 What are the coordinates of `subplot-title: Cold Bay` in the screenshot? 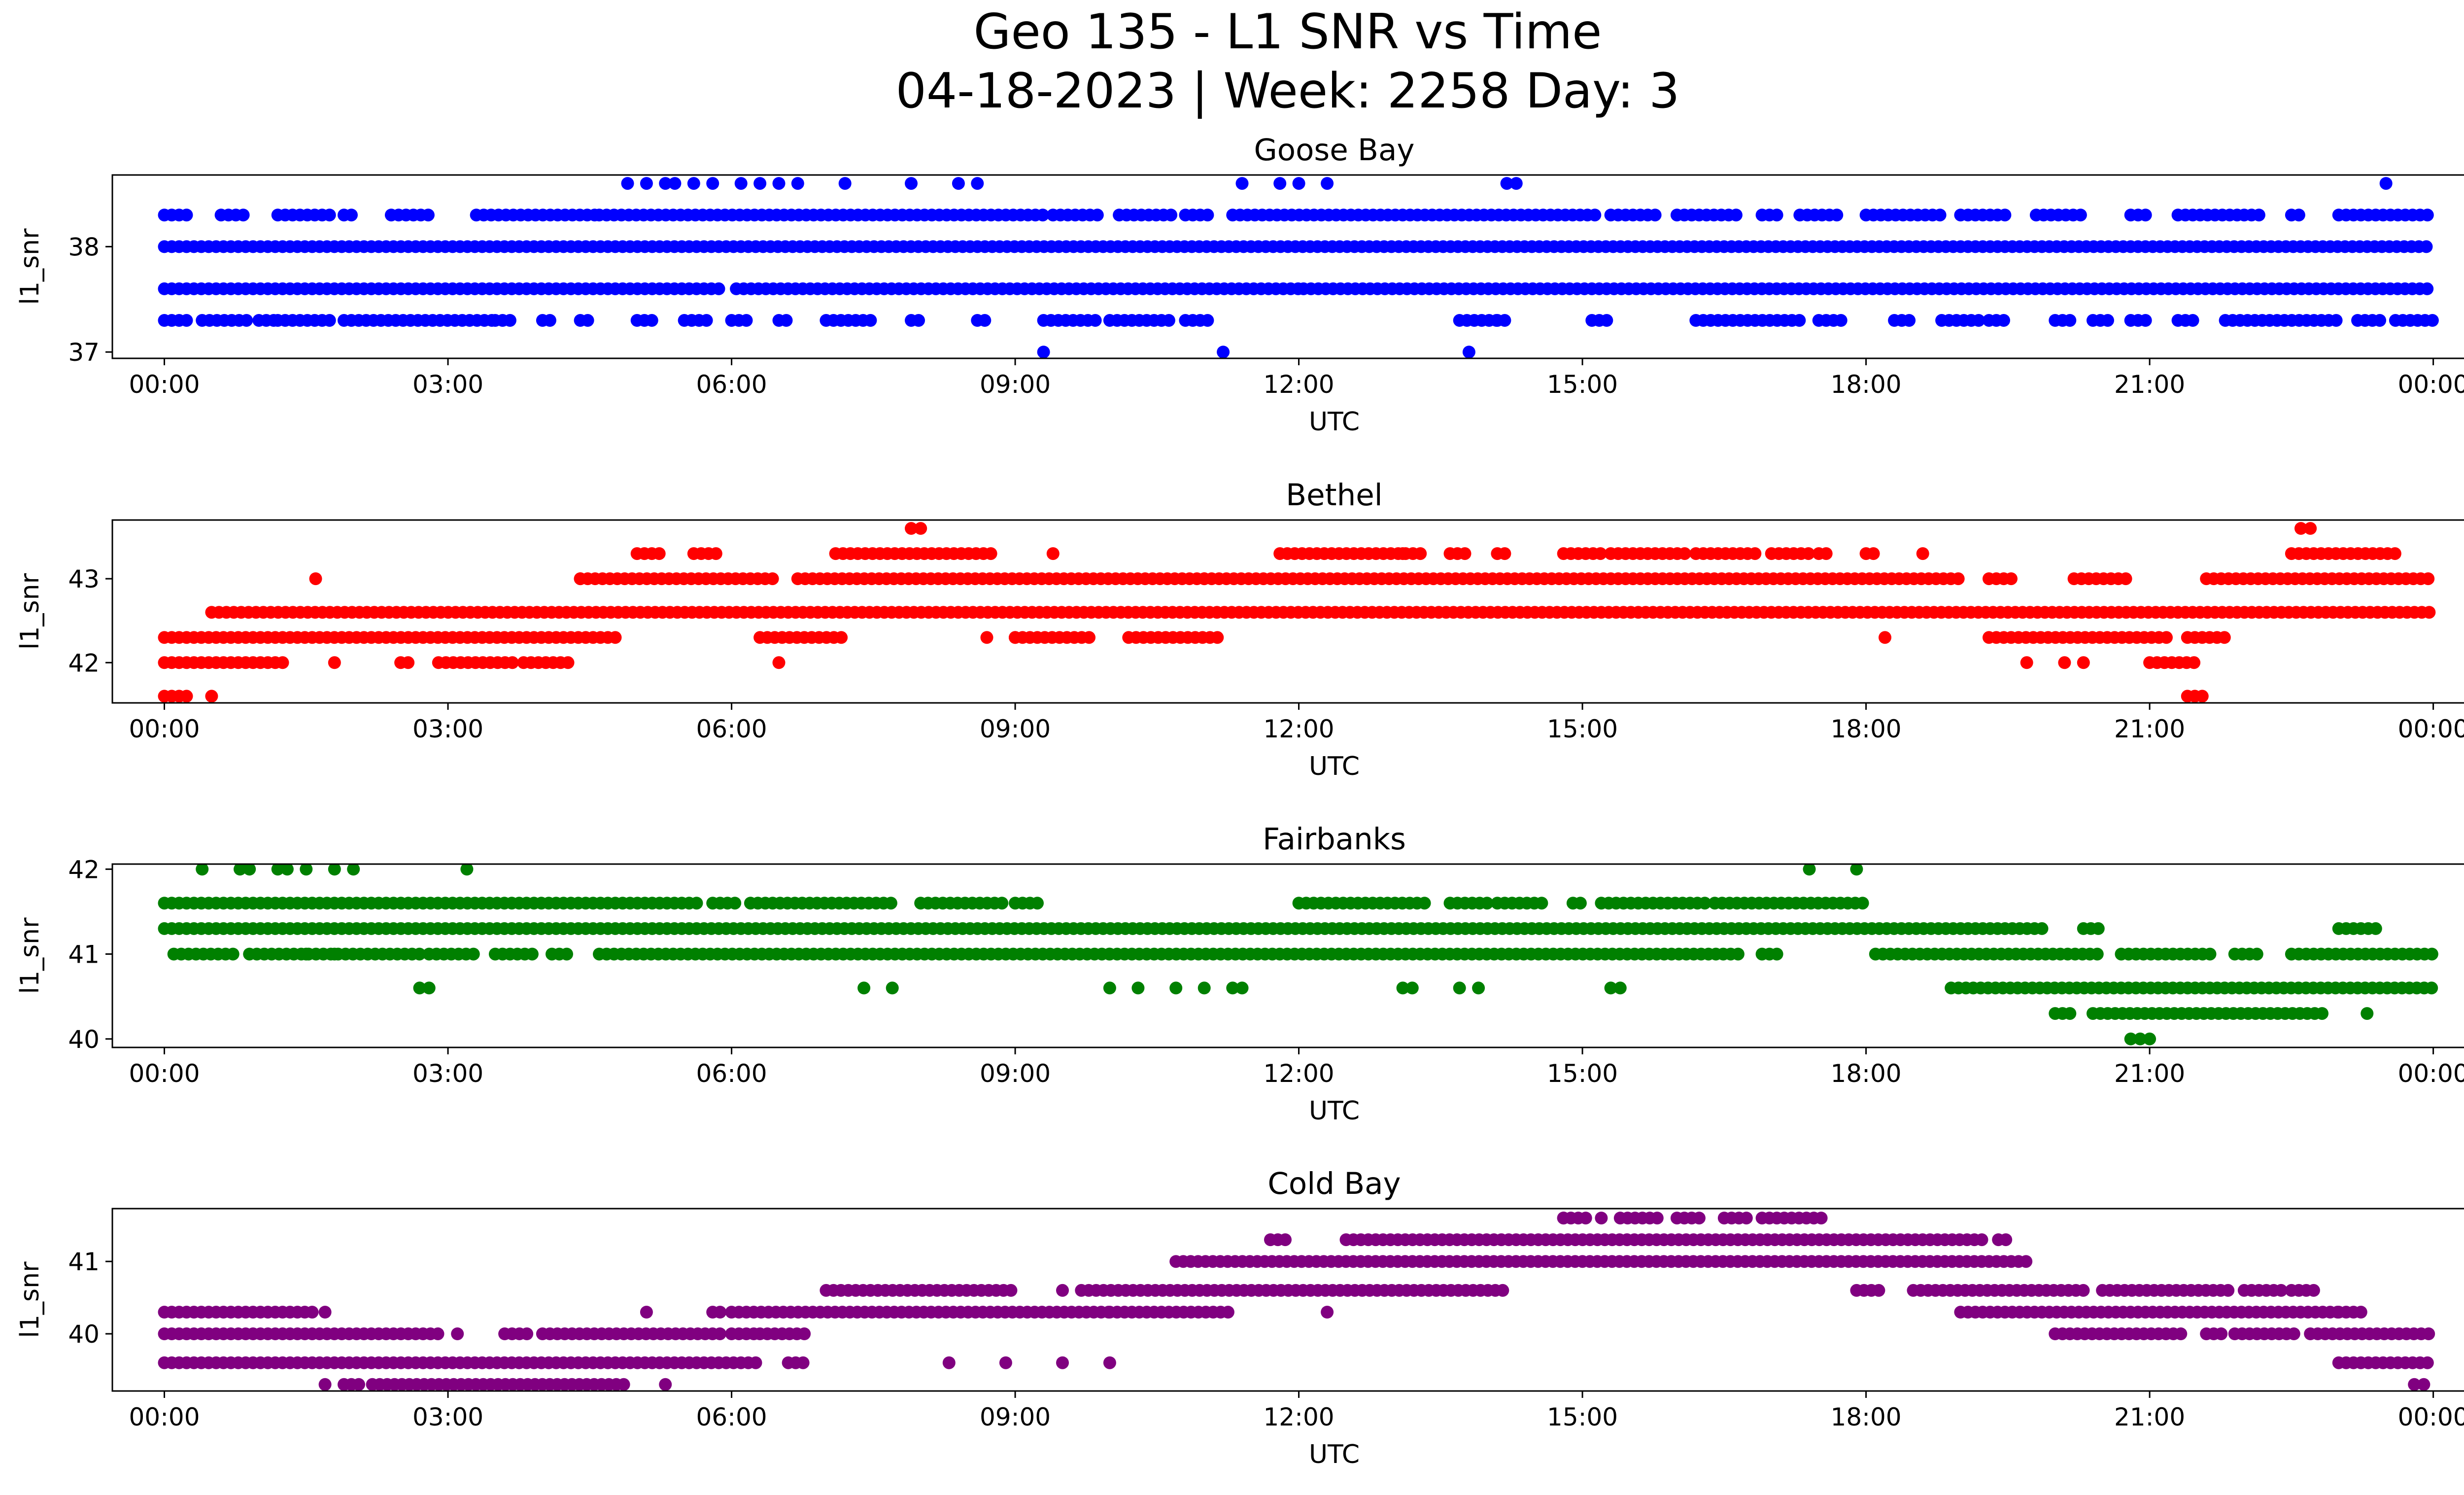 It's located at (1334, 1183).